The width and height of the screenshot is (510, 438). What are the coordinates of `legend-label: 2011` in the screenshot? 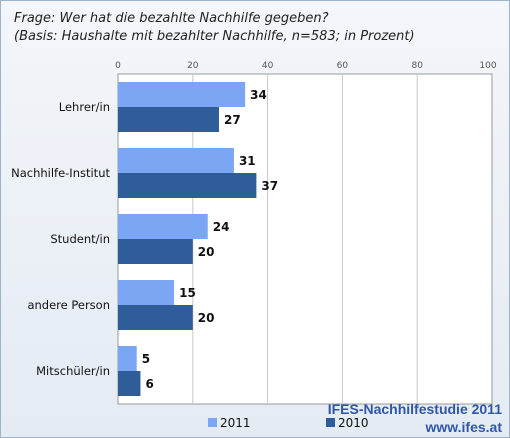 It's located at (235, 423).